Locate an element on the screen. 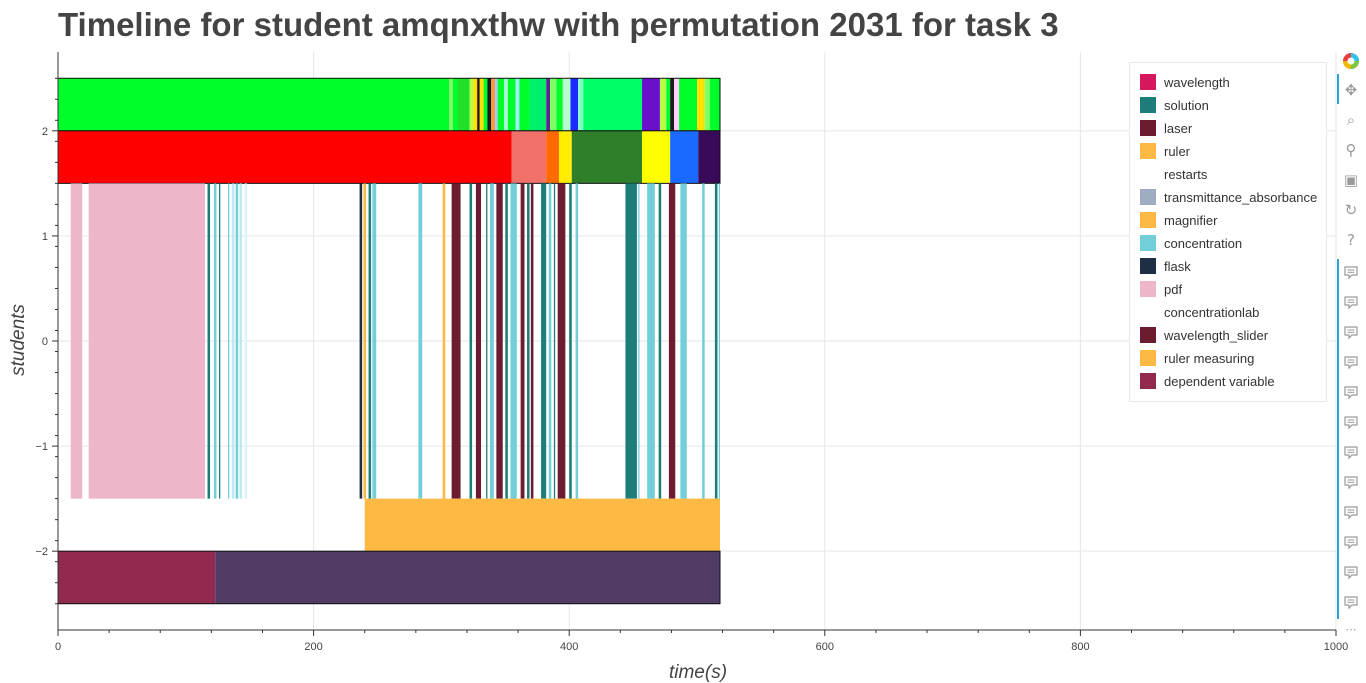 The width and height of the screenshot is (1366, 683). y-tick-label-1: −1 is located at coordinates (41, 447).